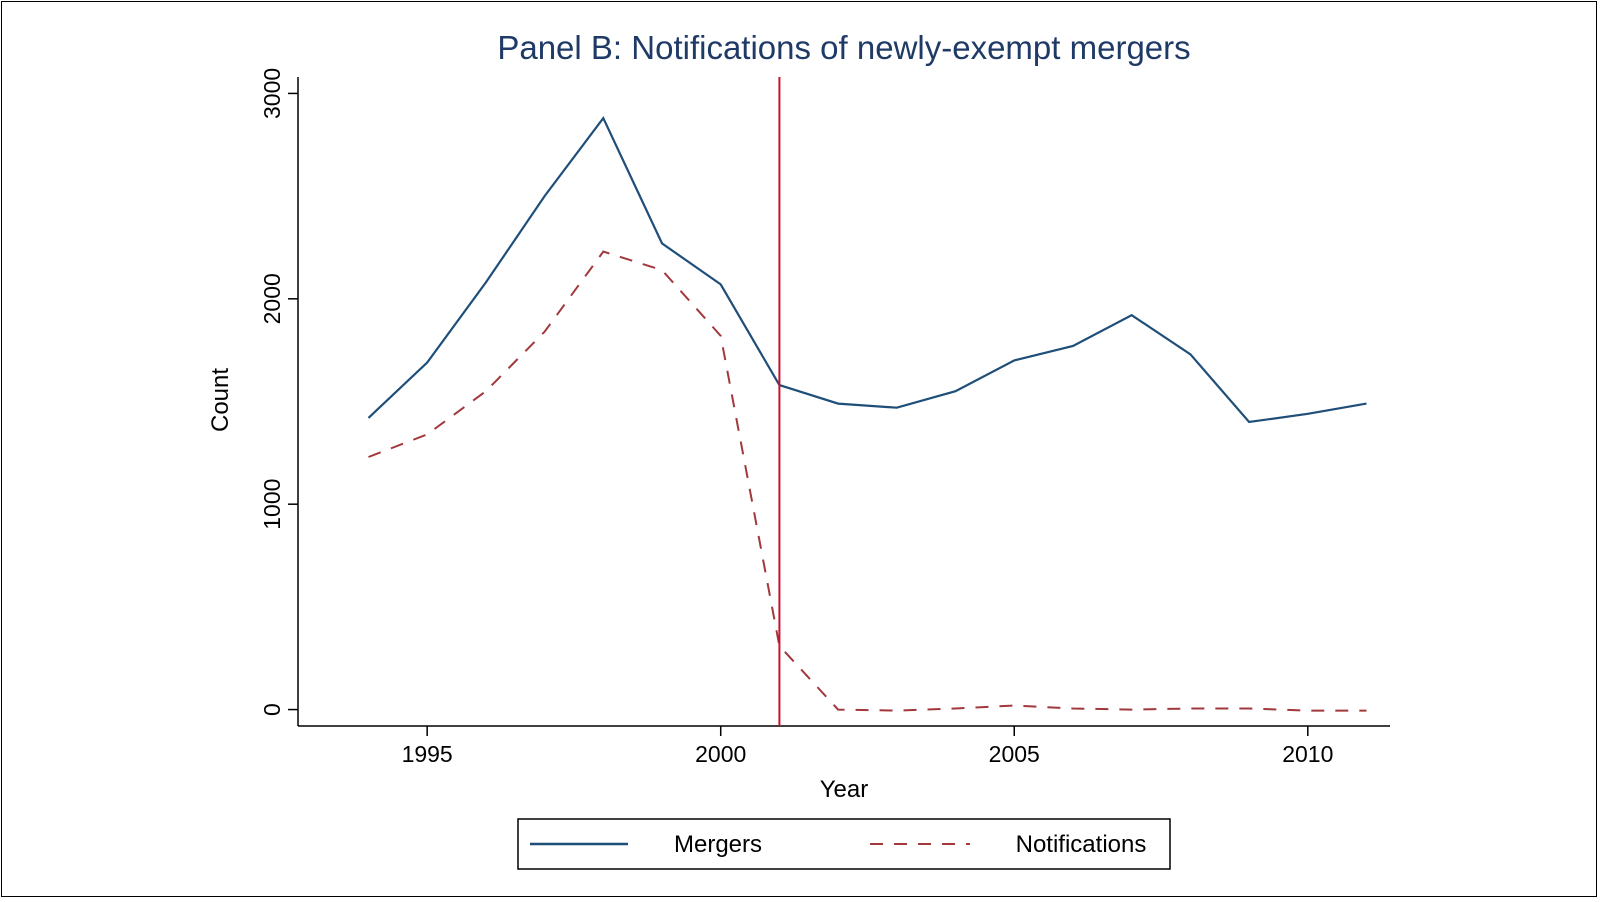 Image resolution: width=1600 pixels, height=902 pixels. I want to click on legend: Mergers Notifications, so click(844, 844).